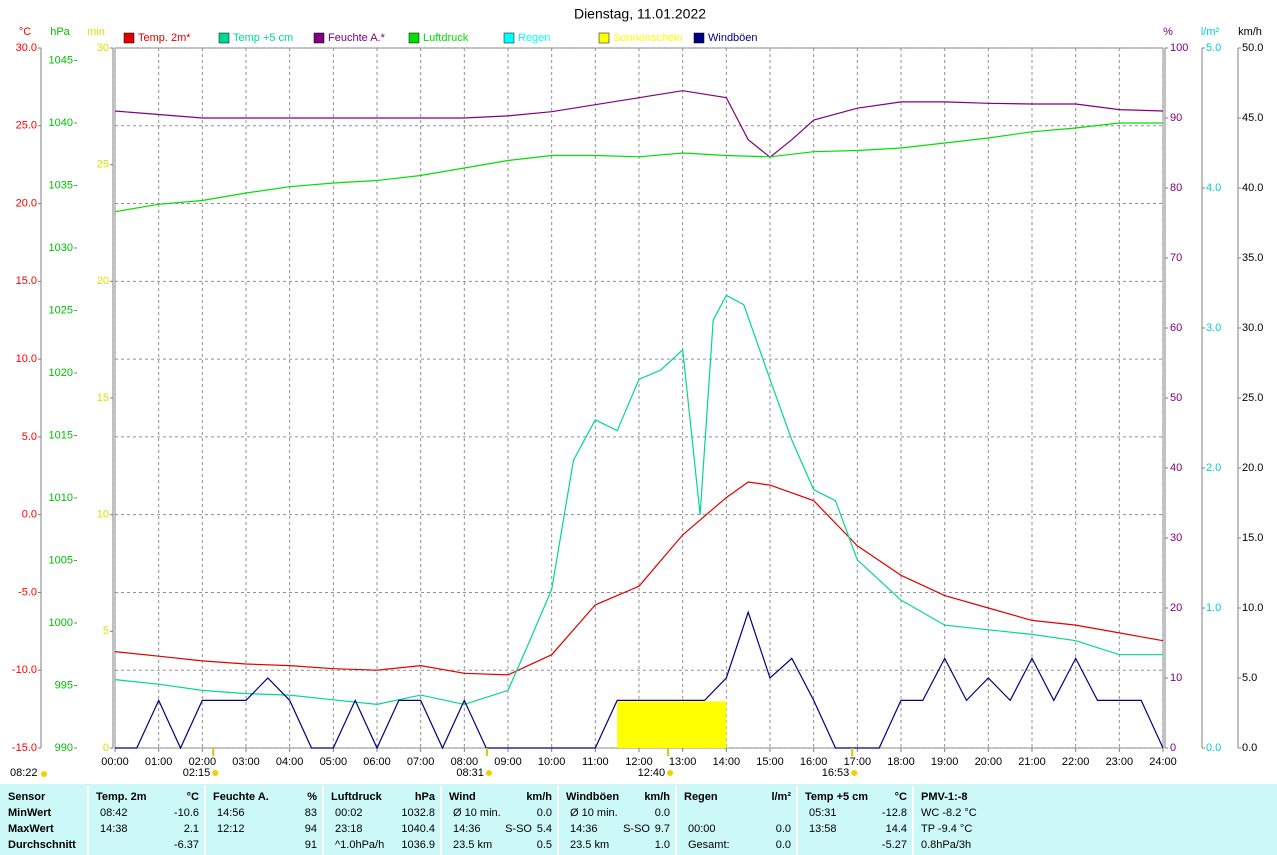 This screenshot has height=855, width=1277. Describe the element at coordinates (640, 14) in the screenshot. I see `chart-title: Dienstag, 11.01.2022` at that location.